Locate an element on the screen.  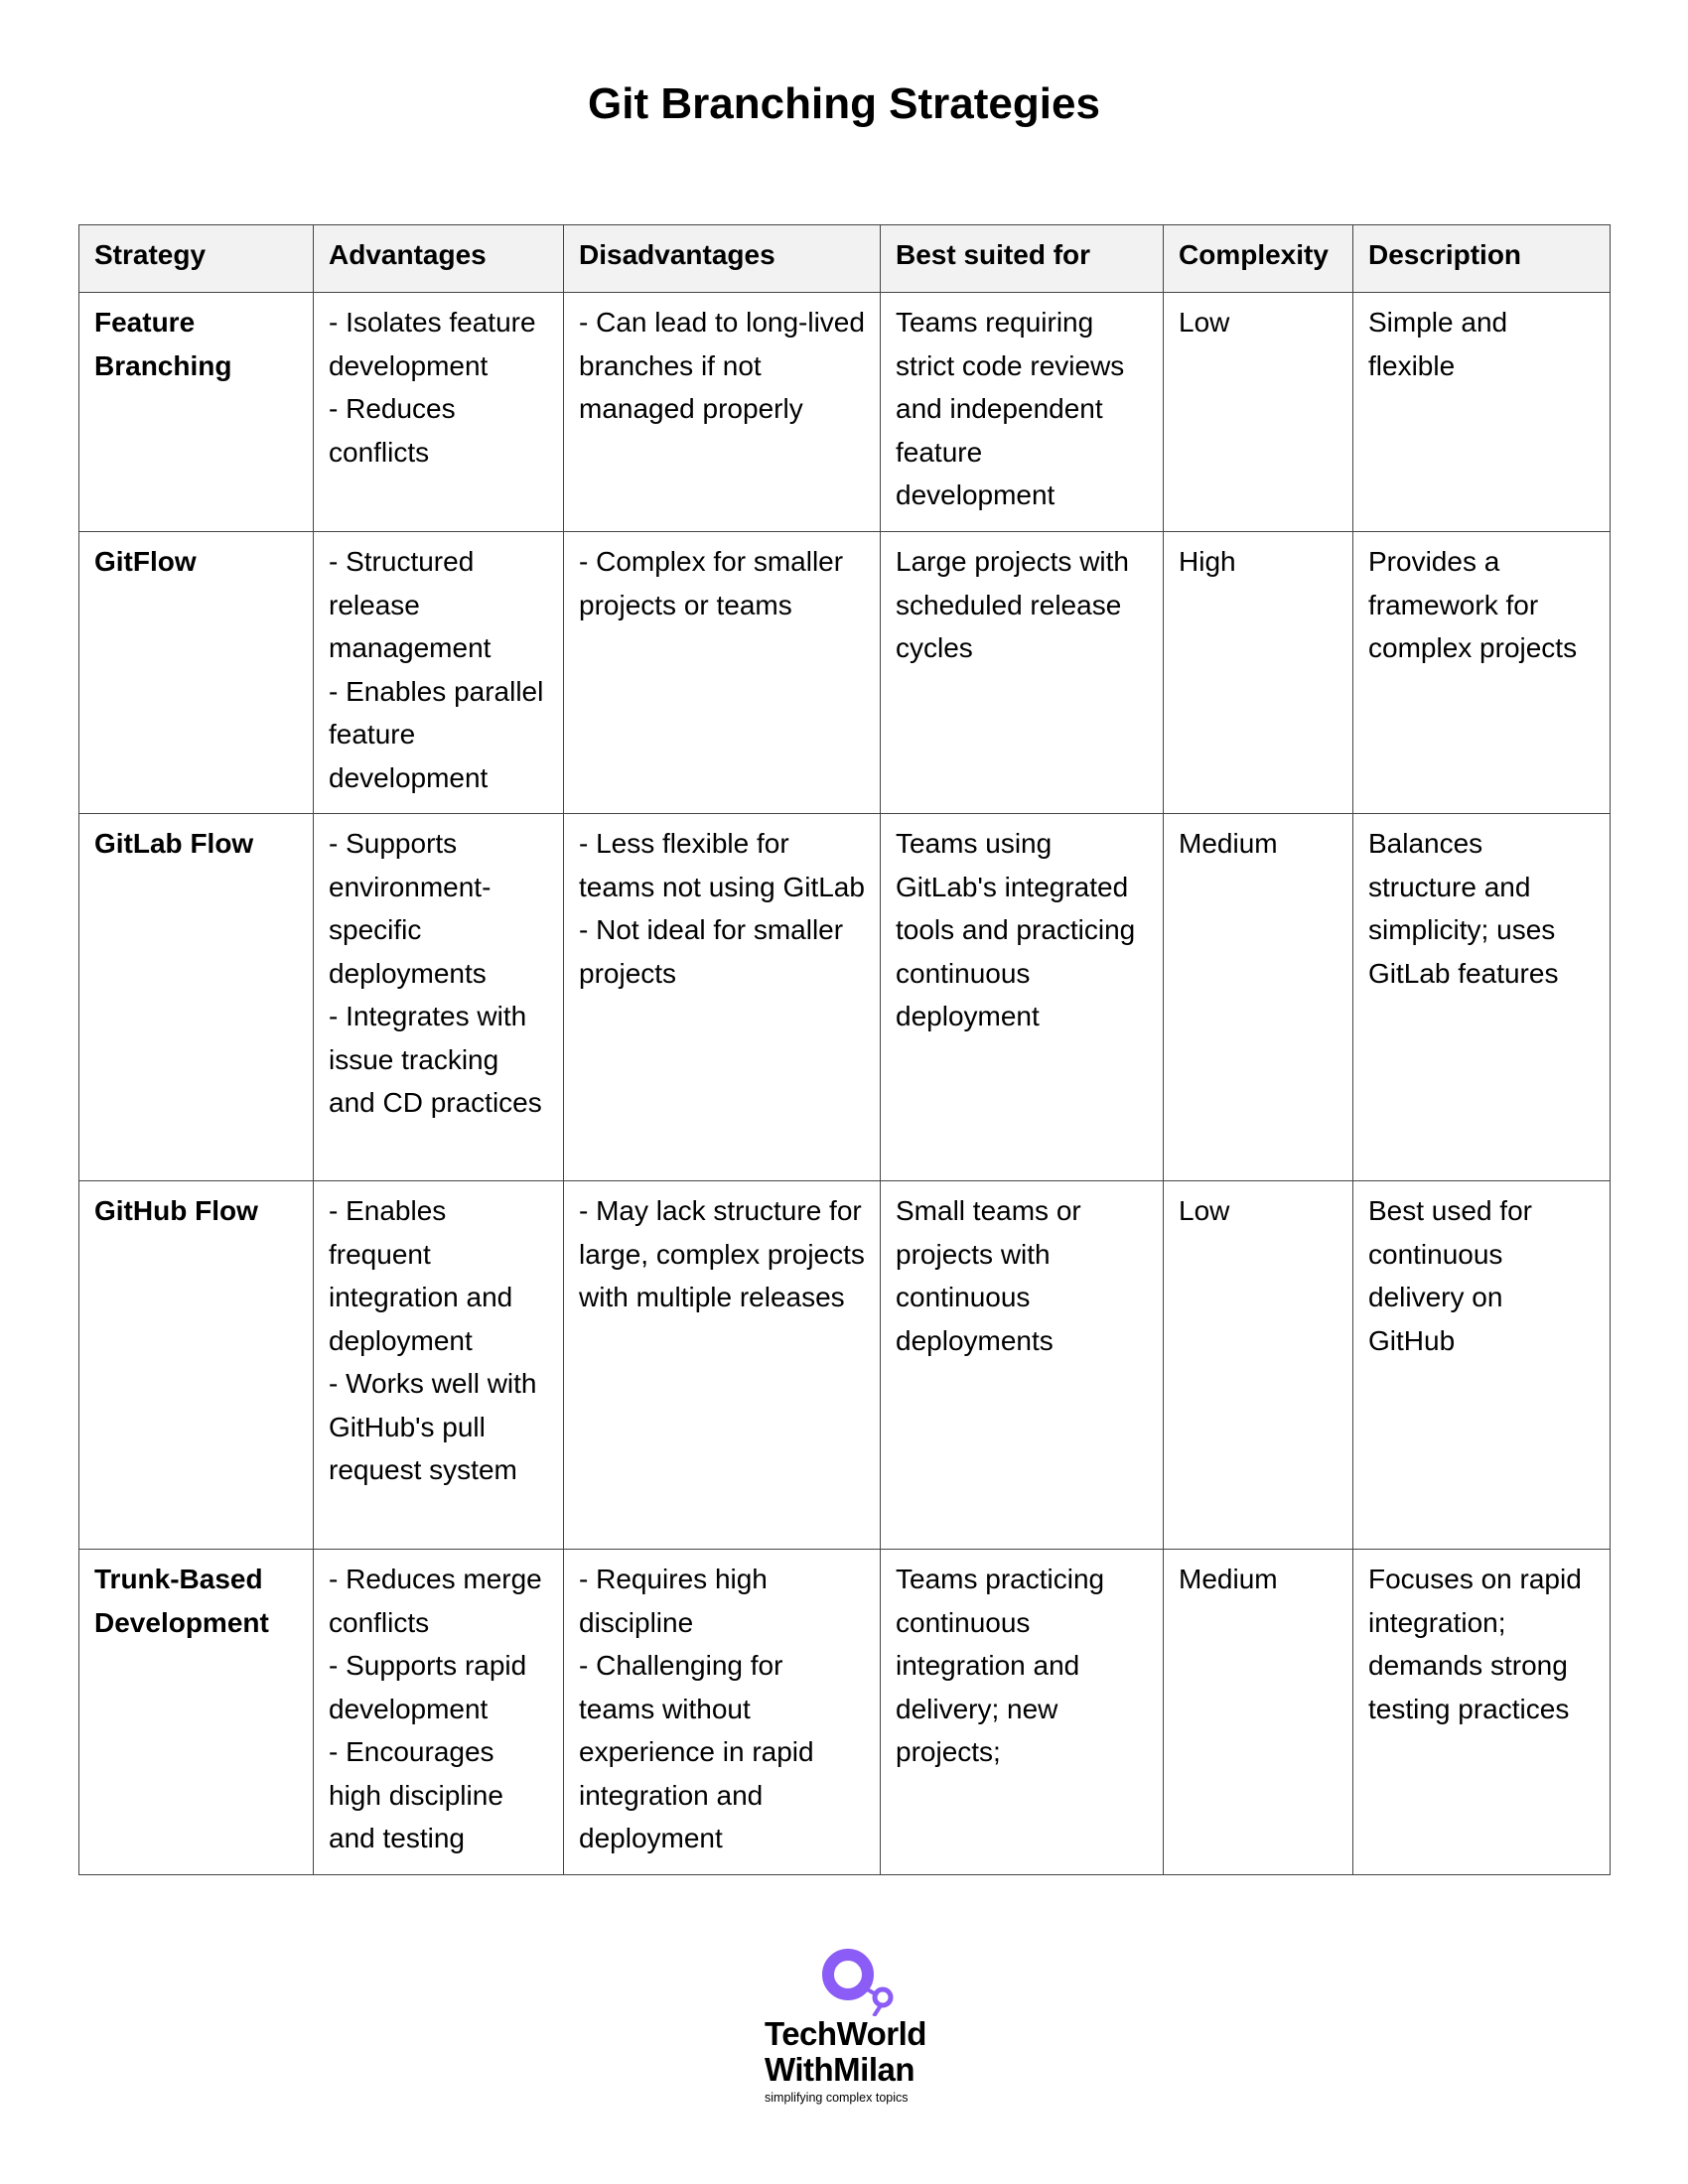
logo-line1: TechWorld is located at coordinates (845, 2033).